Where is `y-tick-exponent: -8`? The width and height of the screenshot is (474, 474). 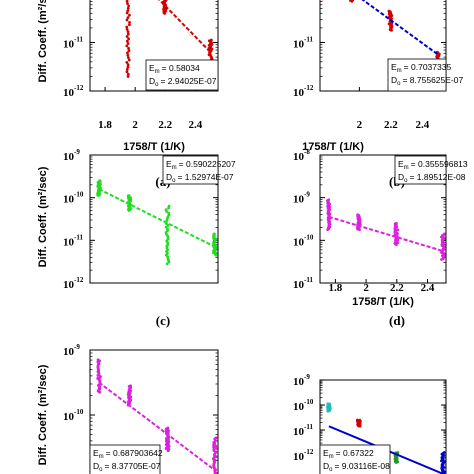 y-tick-exponent: -8 is located at coordinates (307, 152).